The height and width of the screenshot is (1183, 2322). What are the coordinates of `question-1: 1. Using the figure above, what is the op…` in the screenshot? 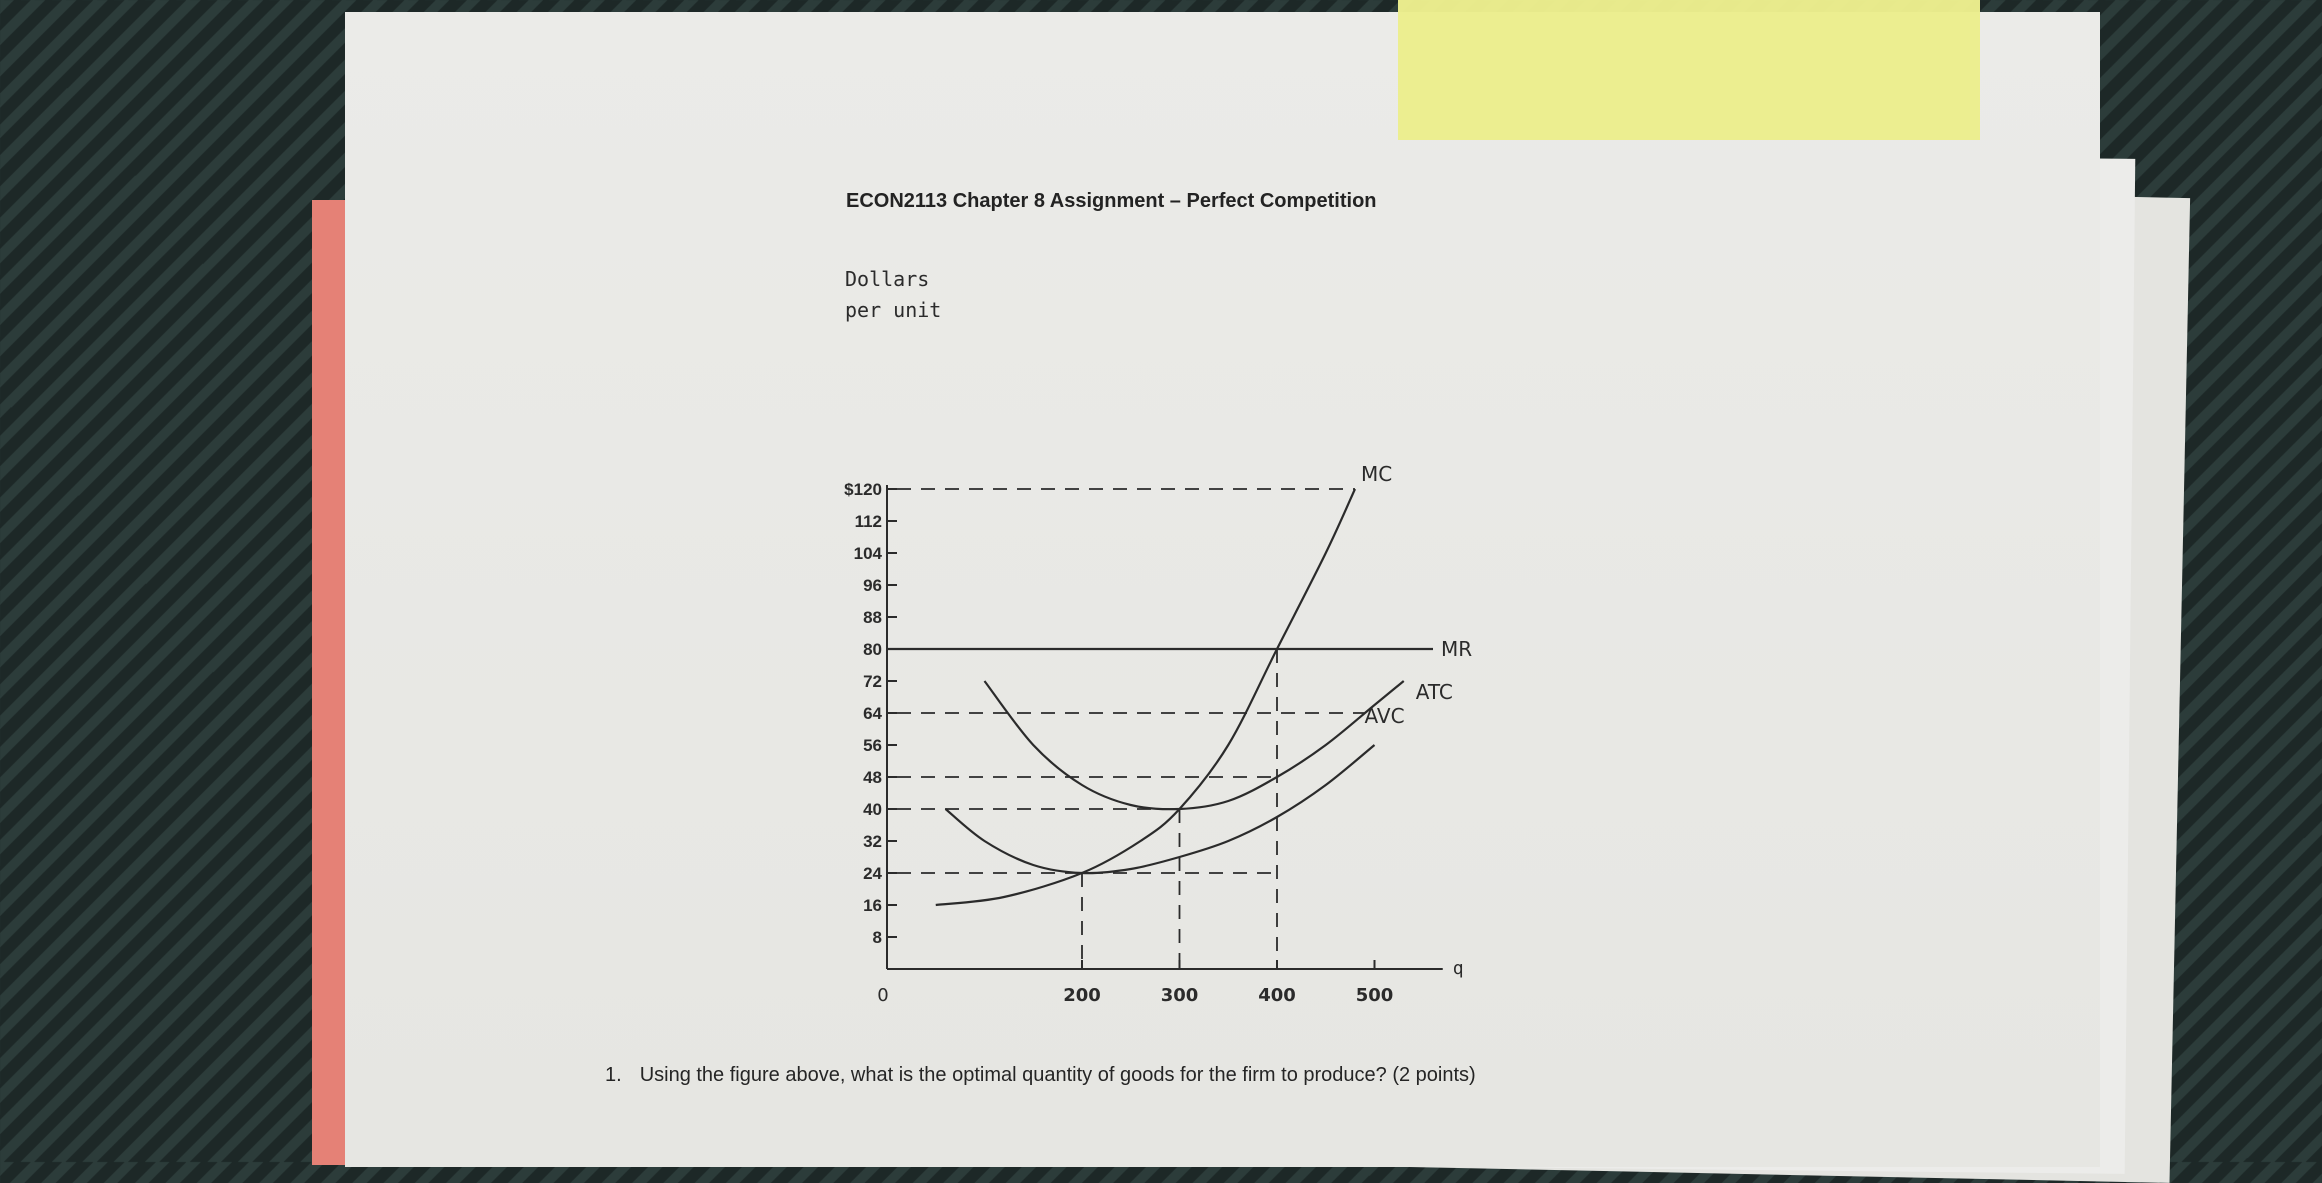 It's located at (1049, 1075).